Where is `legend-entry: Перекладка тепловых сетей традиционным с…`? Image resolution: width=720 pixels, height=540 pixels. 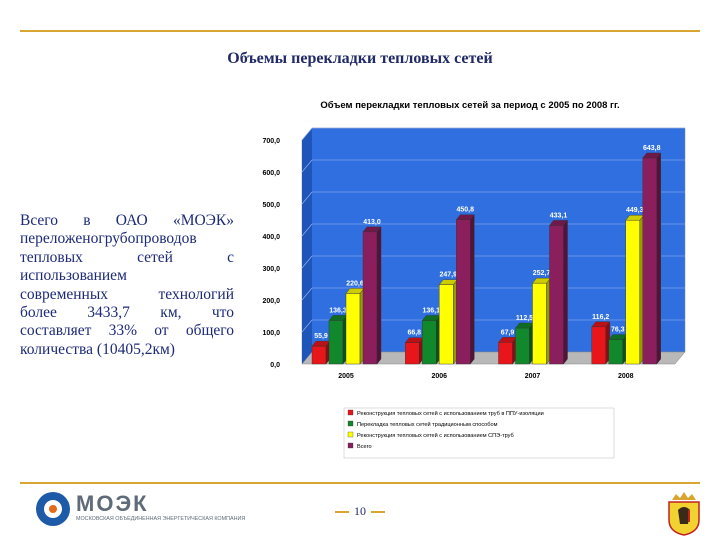 legend-entry: Перекладка тепловых сетей традиционным с… is located at coordinates (427, 424).